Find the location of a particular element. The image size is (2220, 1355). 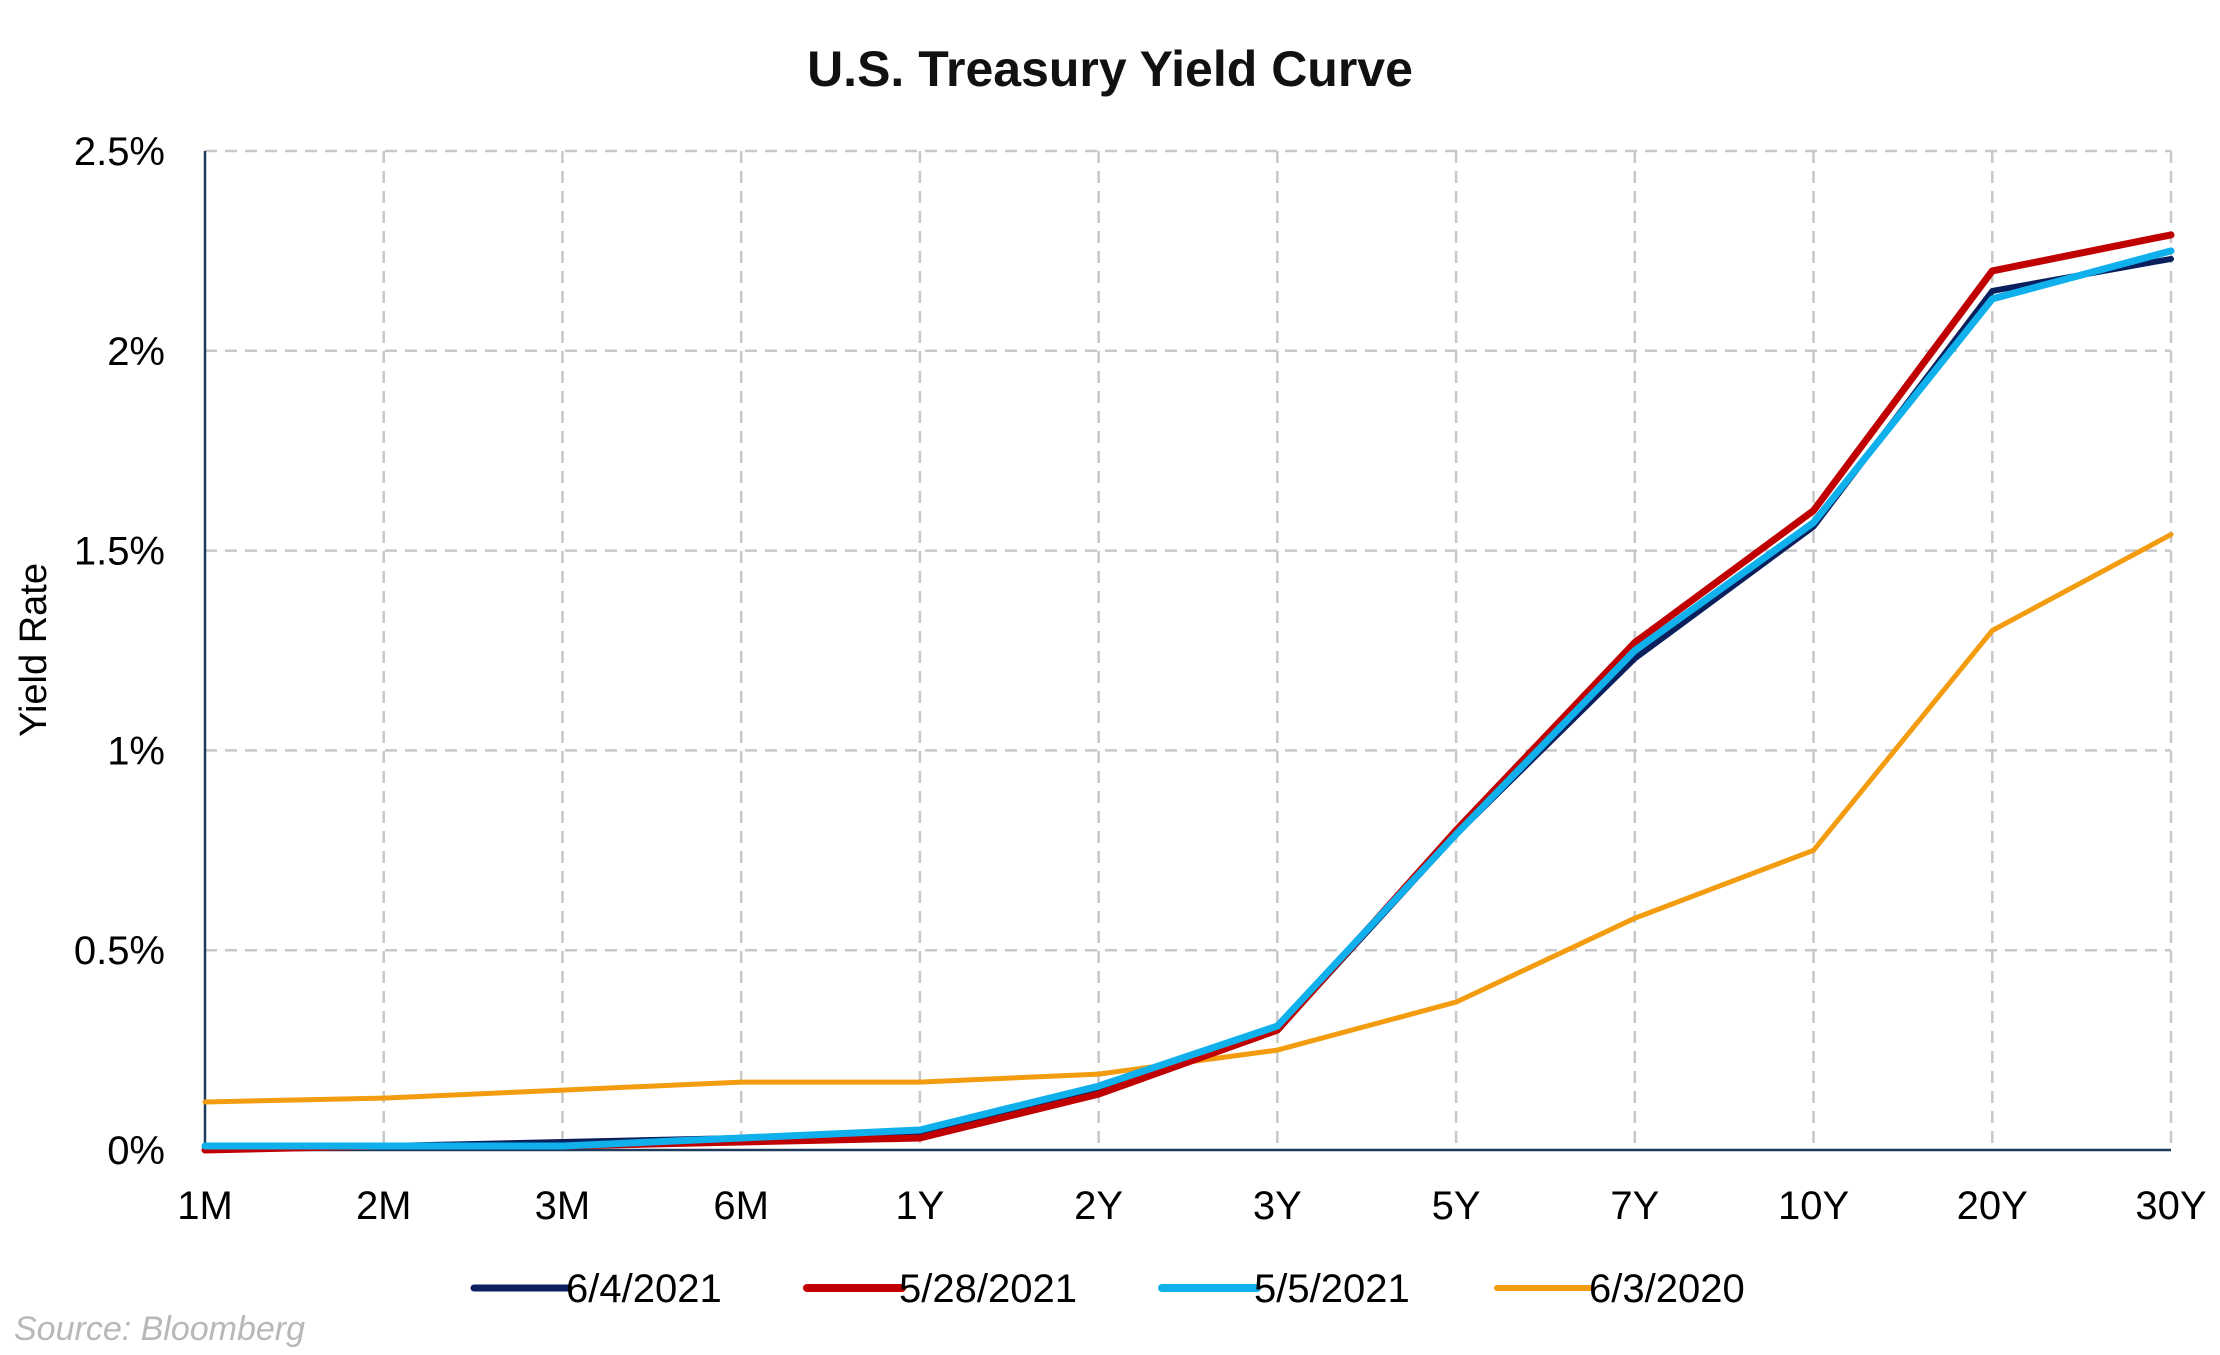

x-tick-label: 1Y is located at coordinates (919, 1206).